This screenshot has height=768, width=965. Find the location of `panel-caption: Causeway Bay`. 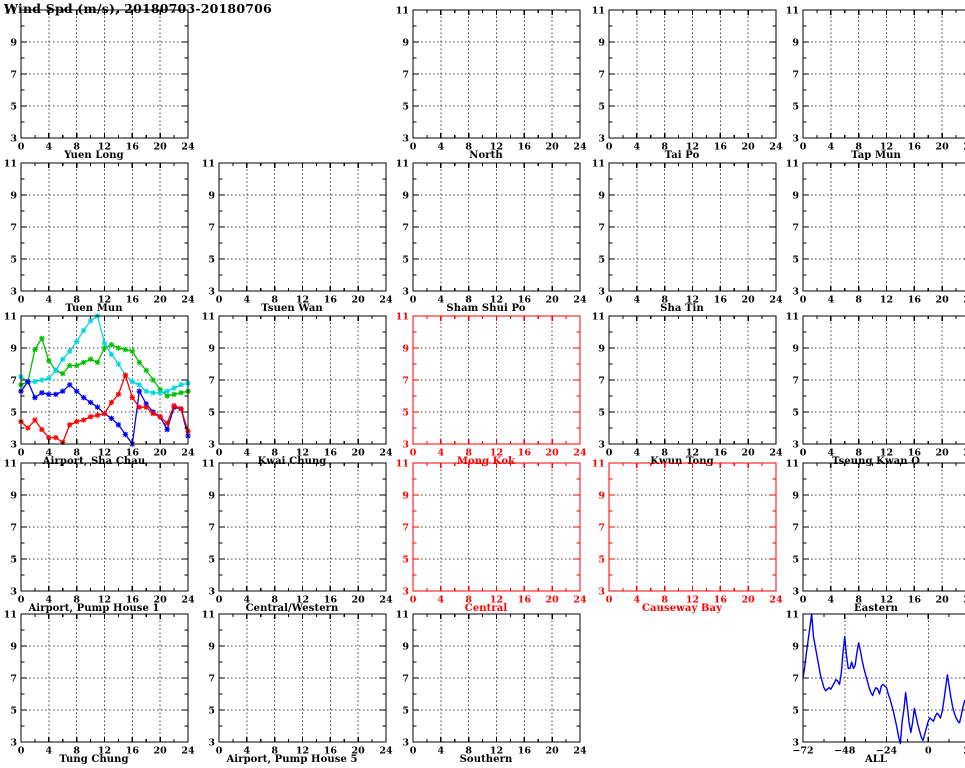

panel-caption: Causeway Bay is located at coordinates (682, 608).